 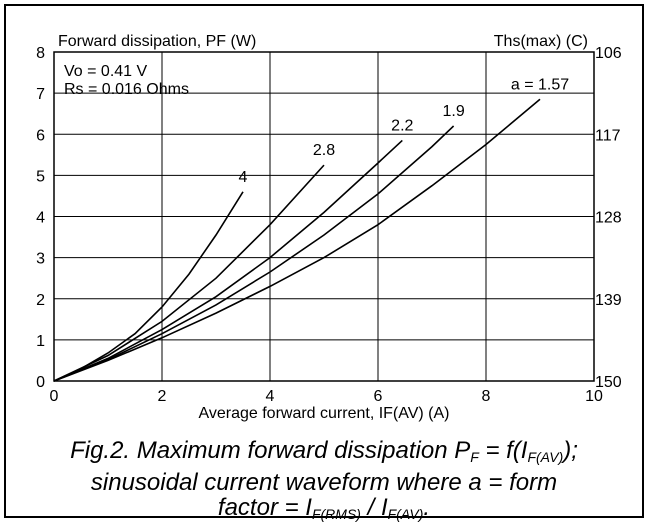 What do you see at coordinates (40, 341) in the screenshot?
I see `y-tick-label: 1` at bounding box center [40, 341].